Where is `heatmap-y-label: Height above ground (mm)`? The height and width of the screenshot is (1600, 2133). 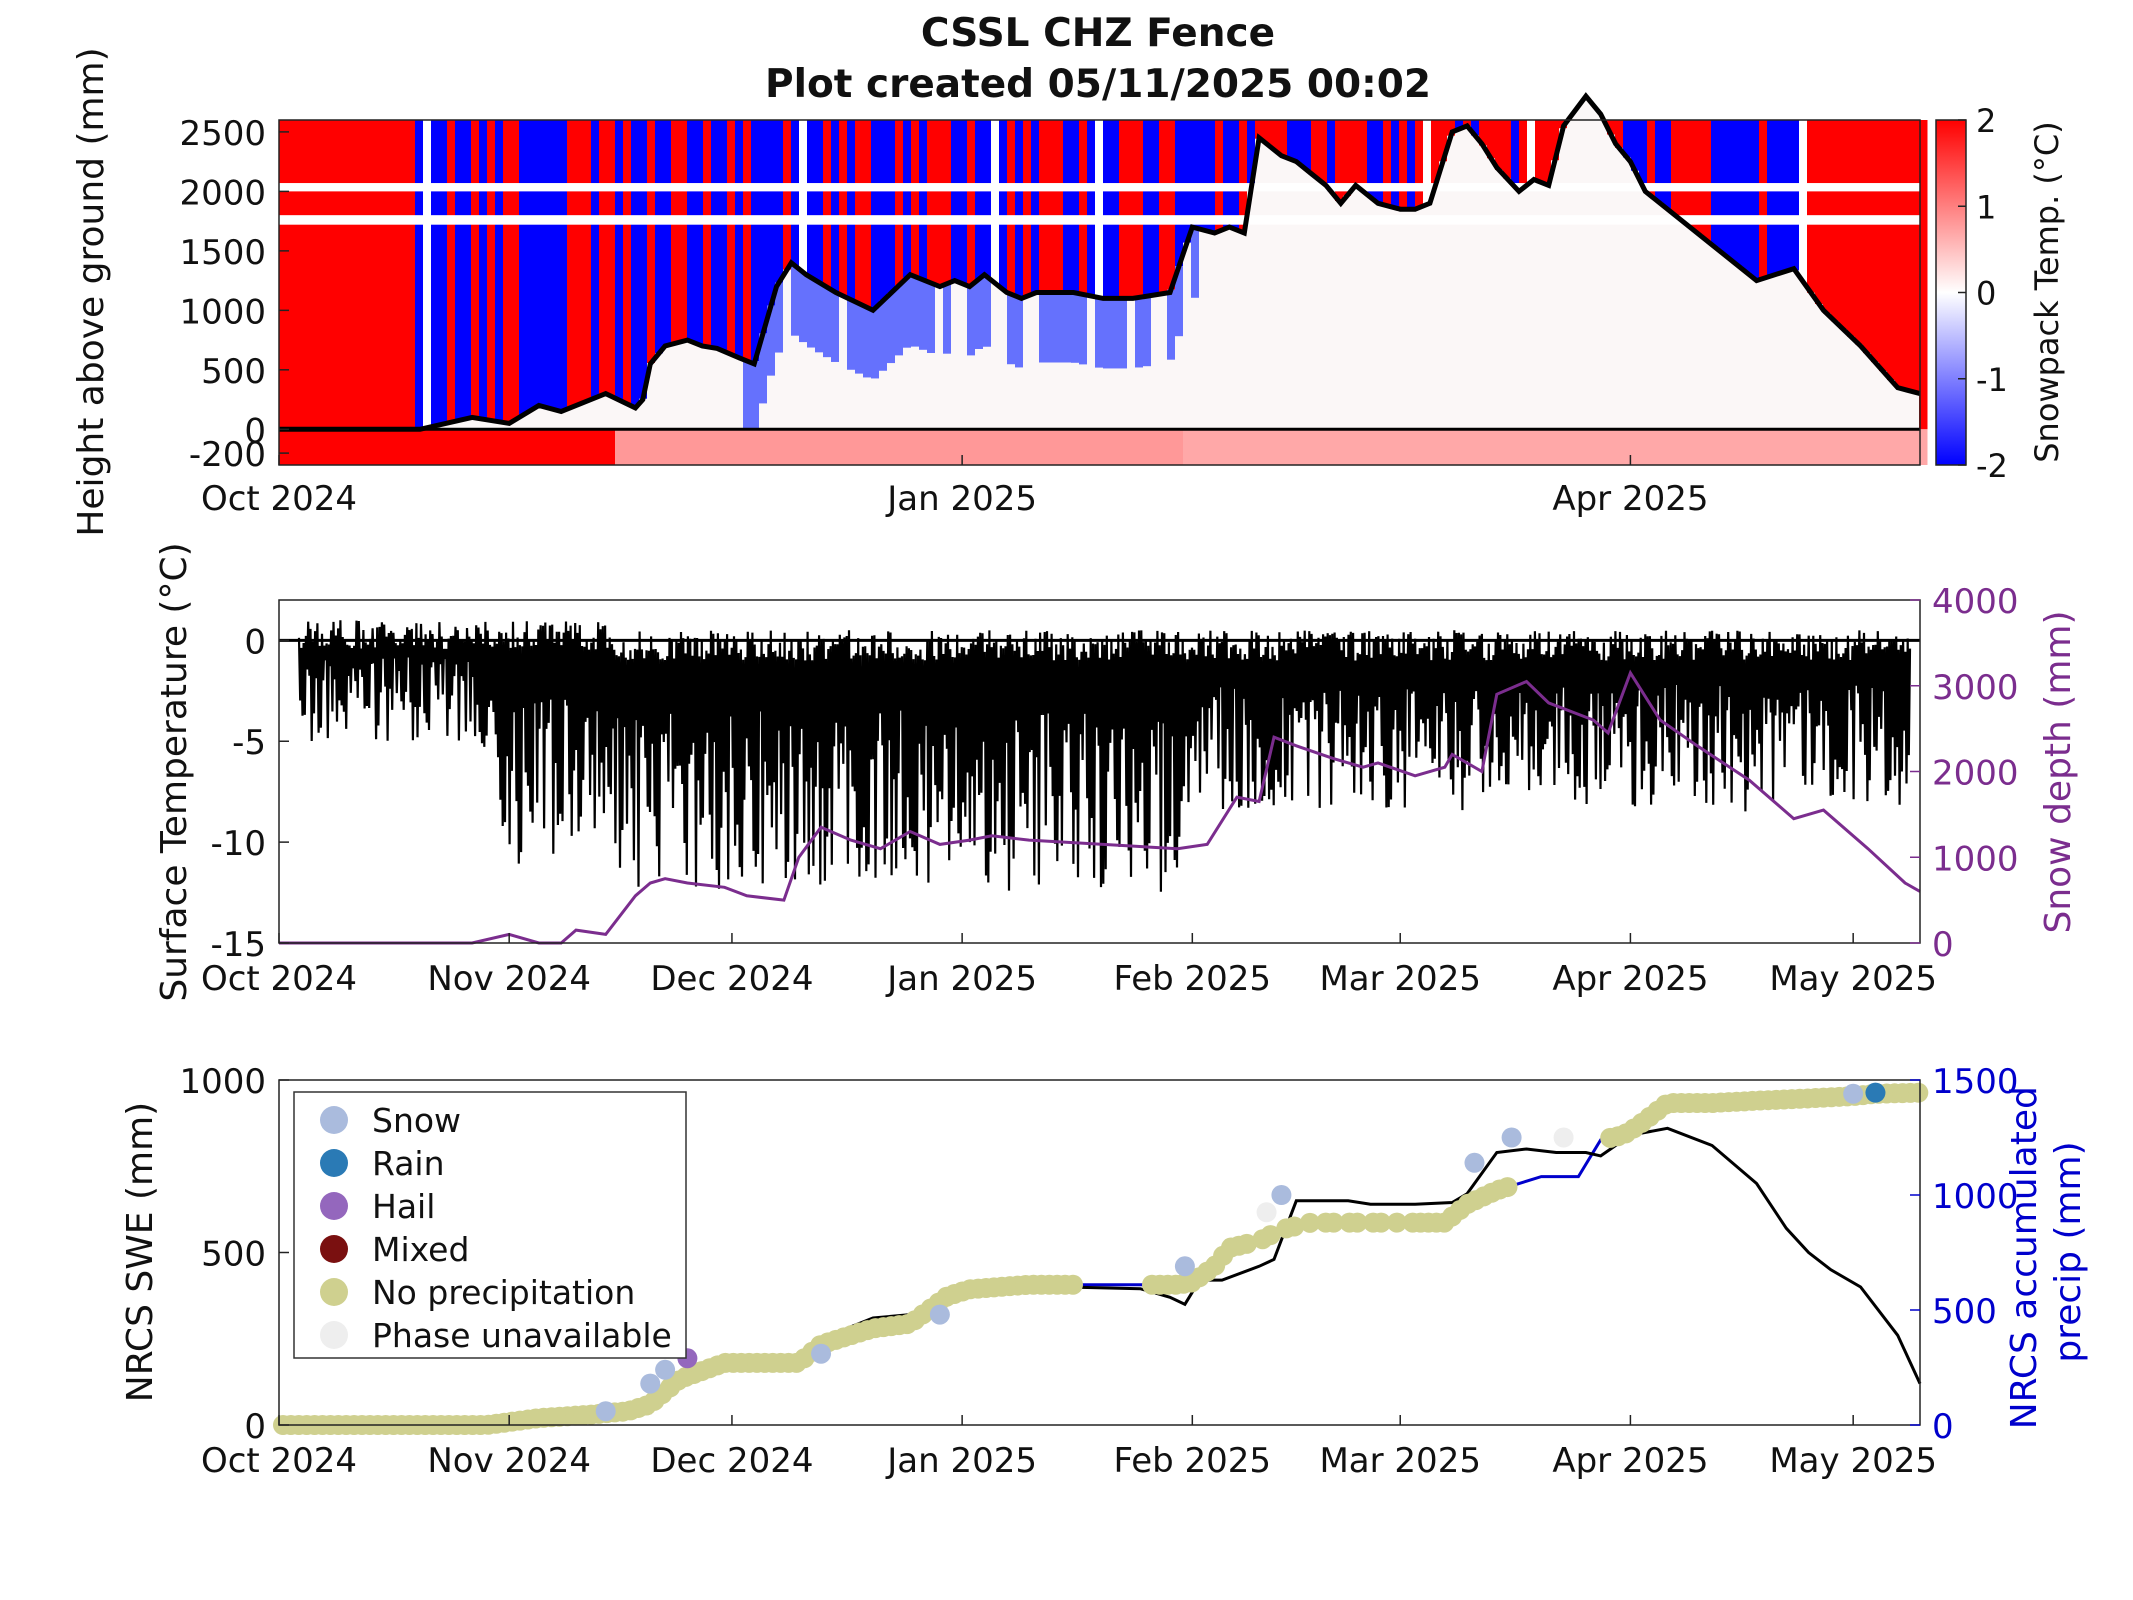 heatmap-y-label: Height above ground (mm) is located at coordinates (91, 291).